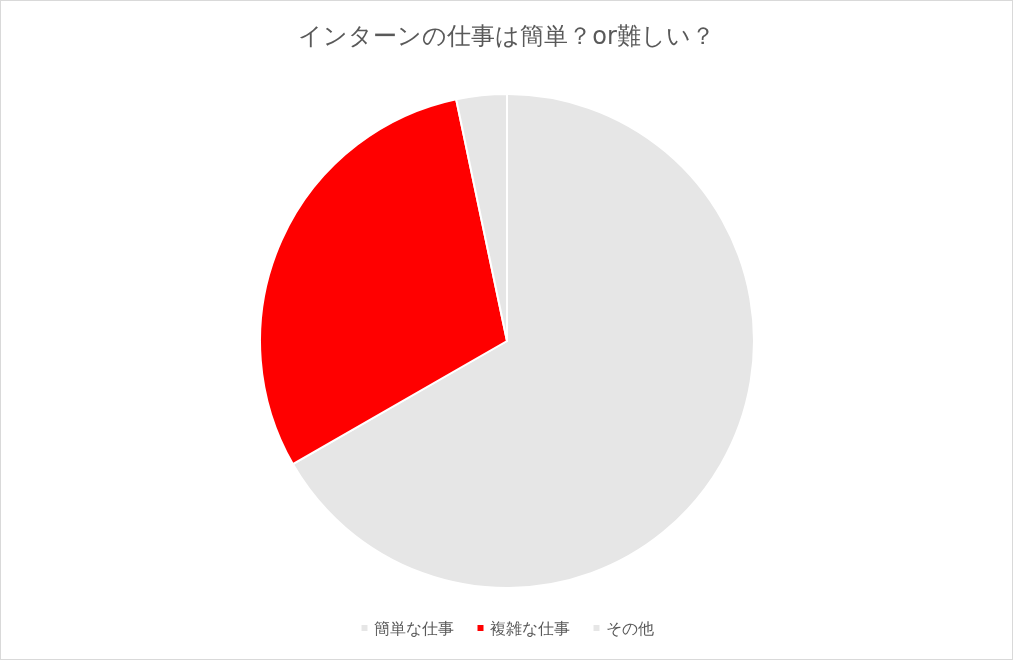  Describe the element at coordinates (506, 36) in the screenshot. I see `chart-title: インターンの仕事は簡単？or難しい？` at that location.